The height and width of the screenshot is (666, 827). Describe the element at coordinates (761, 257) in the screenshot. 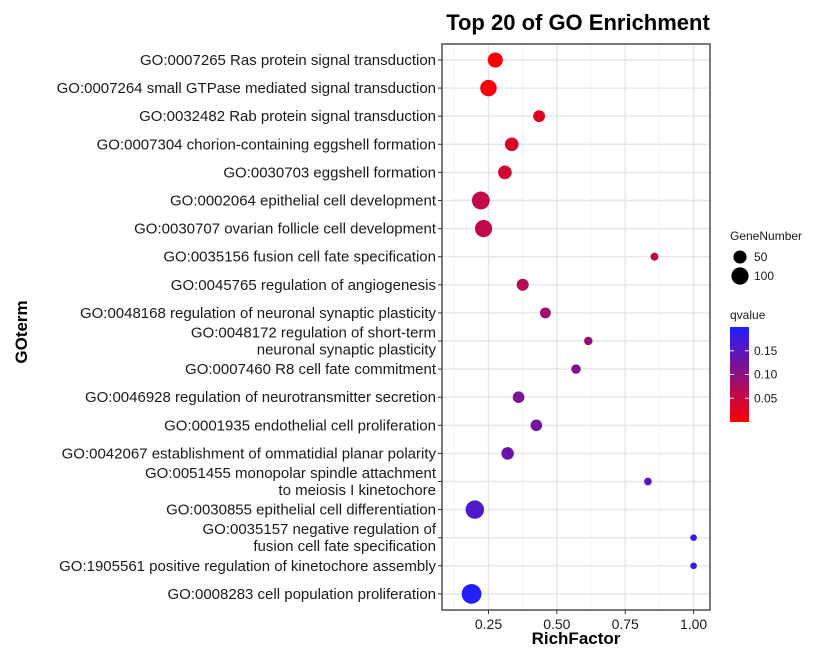

I see `legend-size-label: 50` at that location.